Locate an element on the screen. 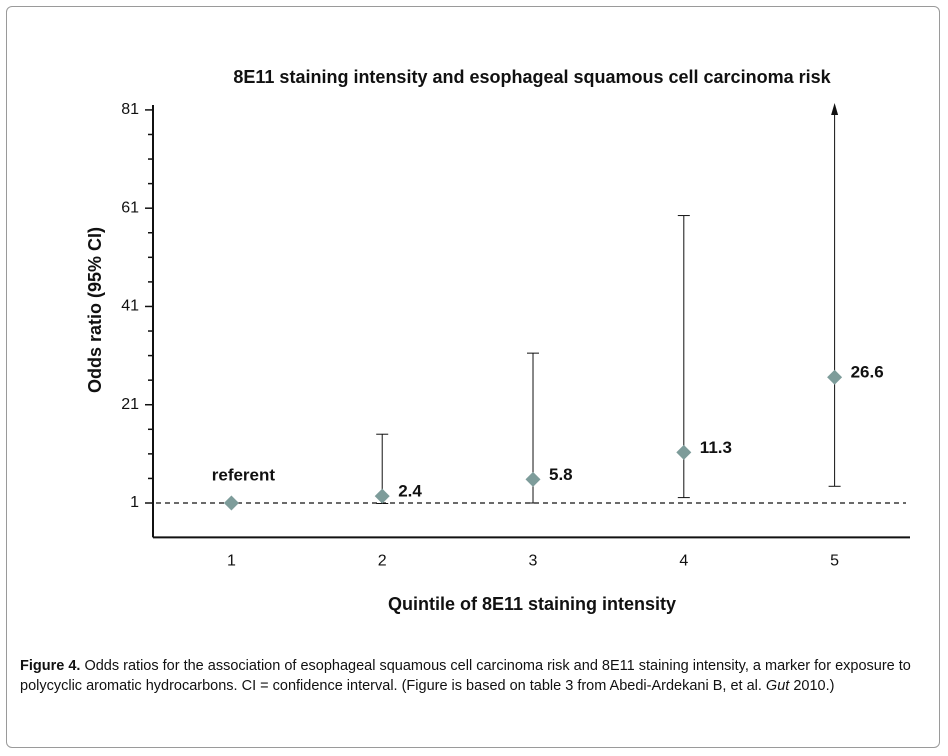  caption-text: 2010.) is located at coordinates (812, 686).